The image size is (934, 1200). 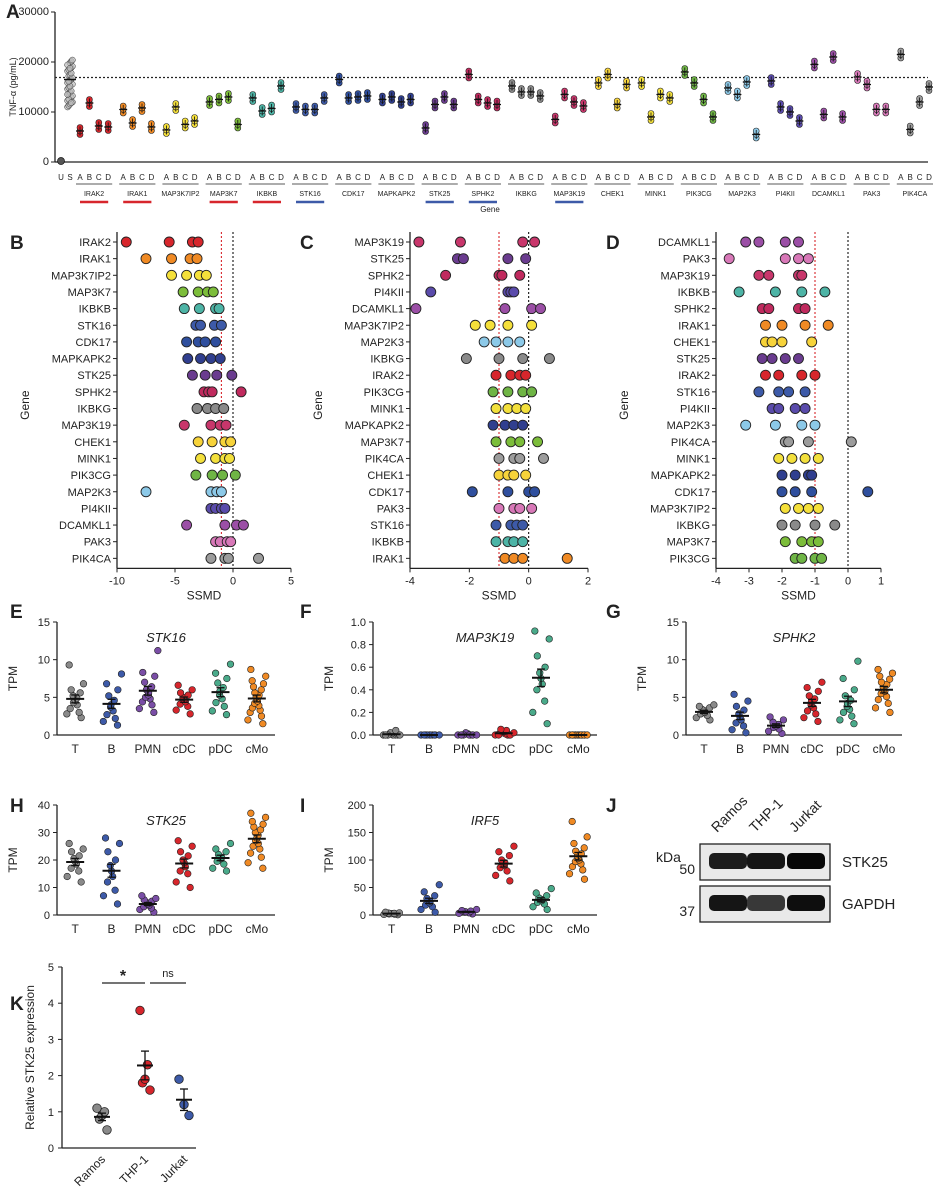 What do you see at coordinates (848, 749) in the screenshot?
I see `x-tick-label: pDC` at bounding box center [848, 749].